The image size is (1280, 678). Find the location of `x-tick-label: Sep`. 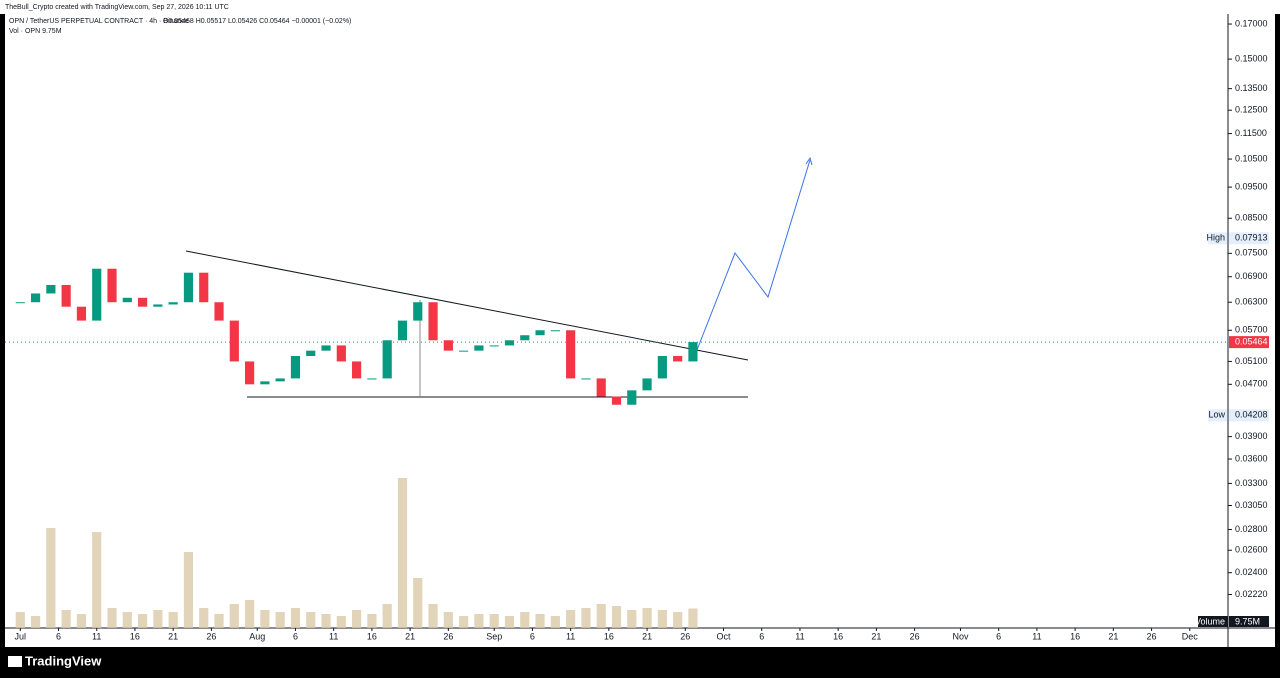

x-tick-label: Sep is located at coordinates (494, 636).